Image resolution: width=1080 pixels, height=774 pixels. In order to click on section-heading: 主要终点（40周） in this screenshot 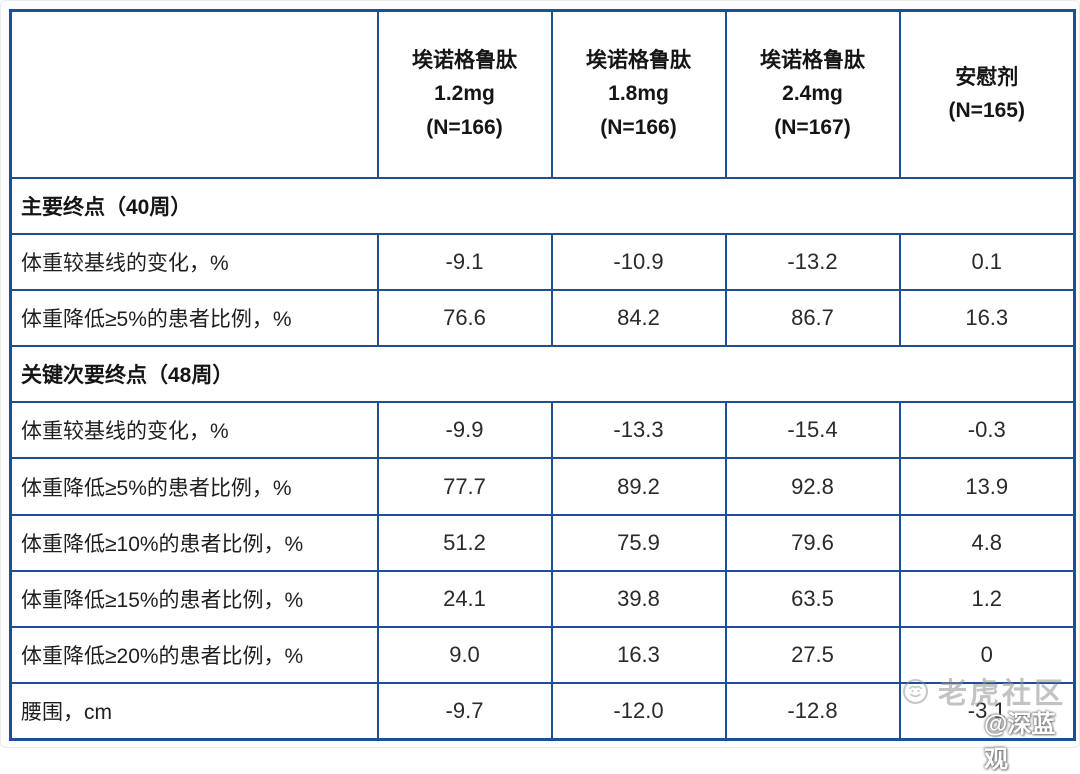, I will do `click(542, 205)`.